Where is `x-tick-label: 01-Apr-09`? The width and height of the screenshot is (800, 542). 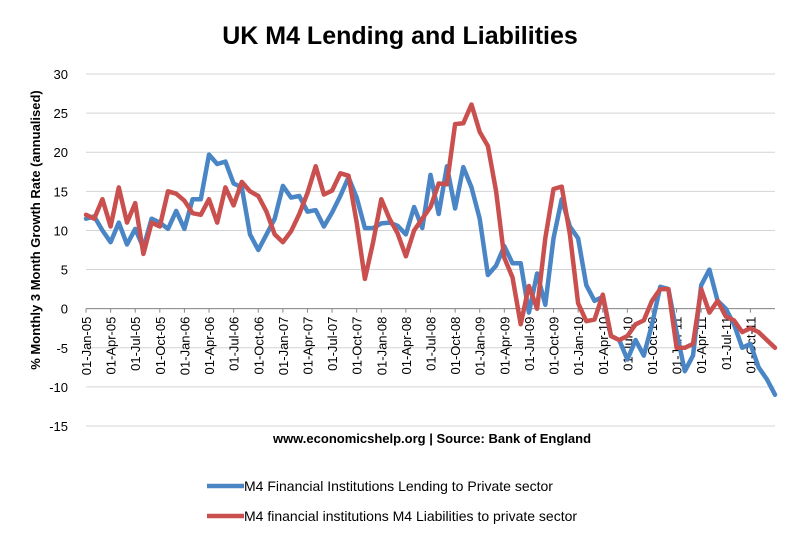 x-tick-label: 01-Apr-09 is located at coordinates (504, 346).